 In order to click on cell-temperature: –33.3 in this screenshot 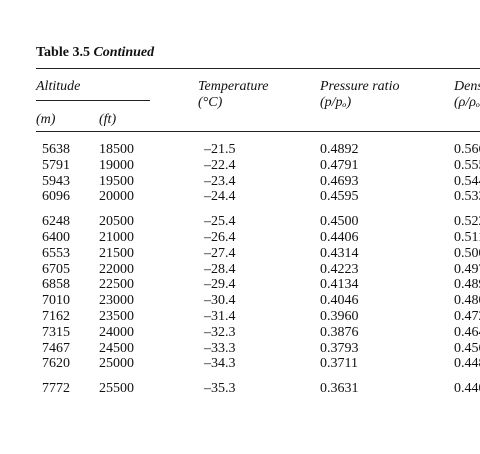, I will do `click(220, 348)`.